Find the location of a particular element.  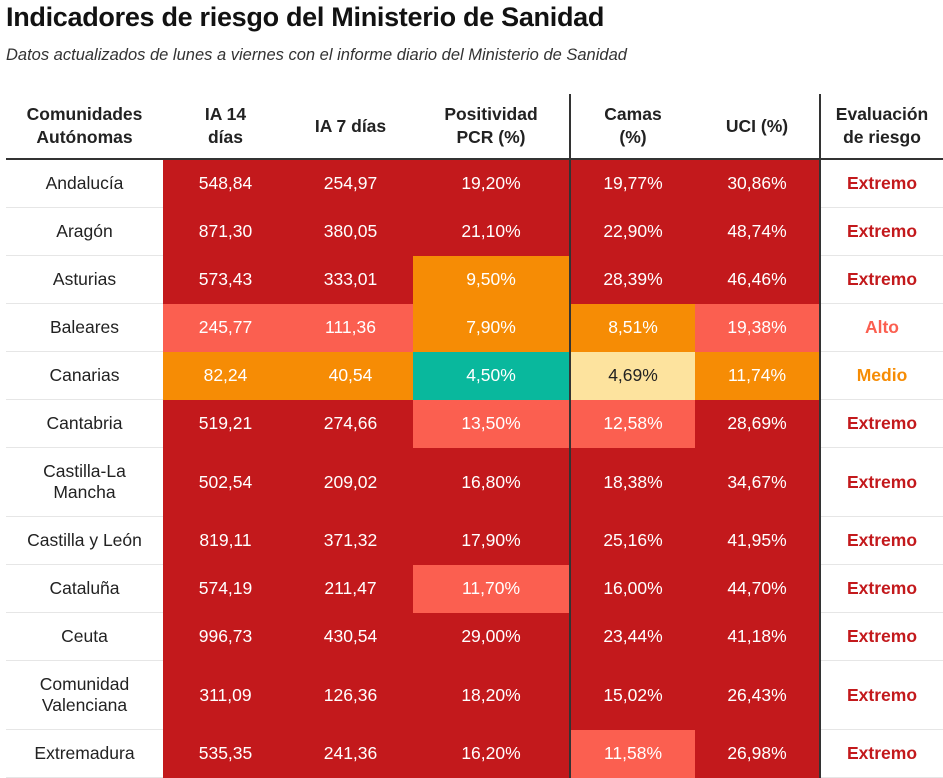

header-camas-line: (%) is located at coordinates (633, 137).